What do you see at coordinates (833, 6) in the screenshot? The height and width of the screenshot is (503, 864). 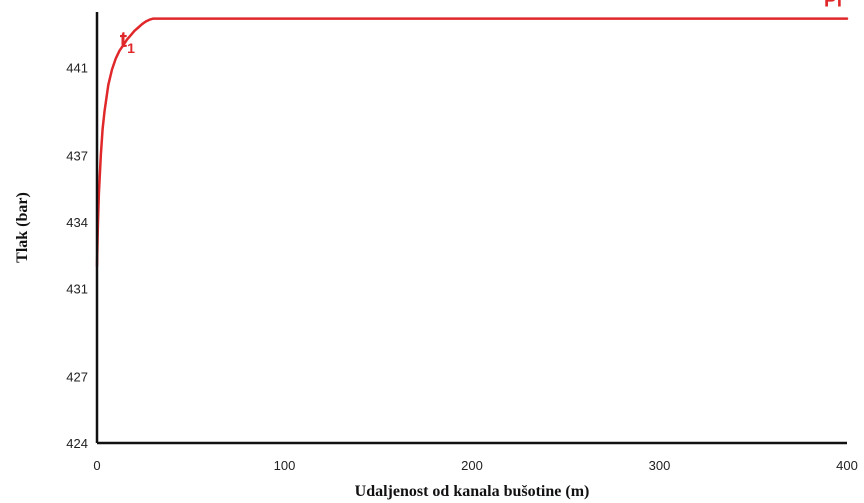 I see `series-label: Pi` at bounding box center [833, 6].